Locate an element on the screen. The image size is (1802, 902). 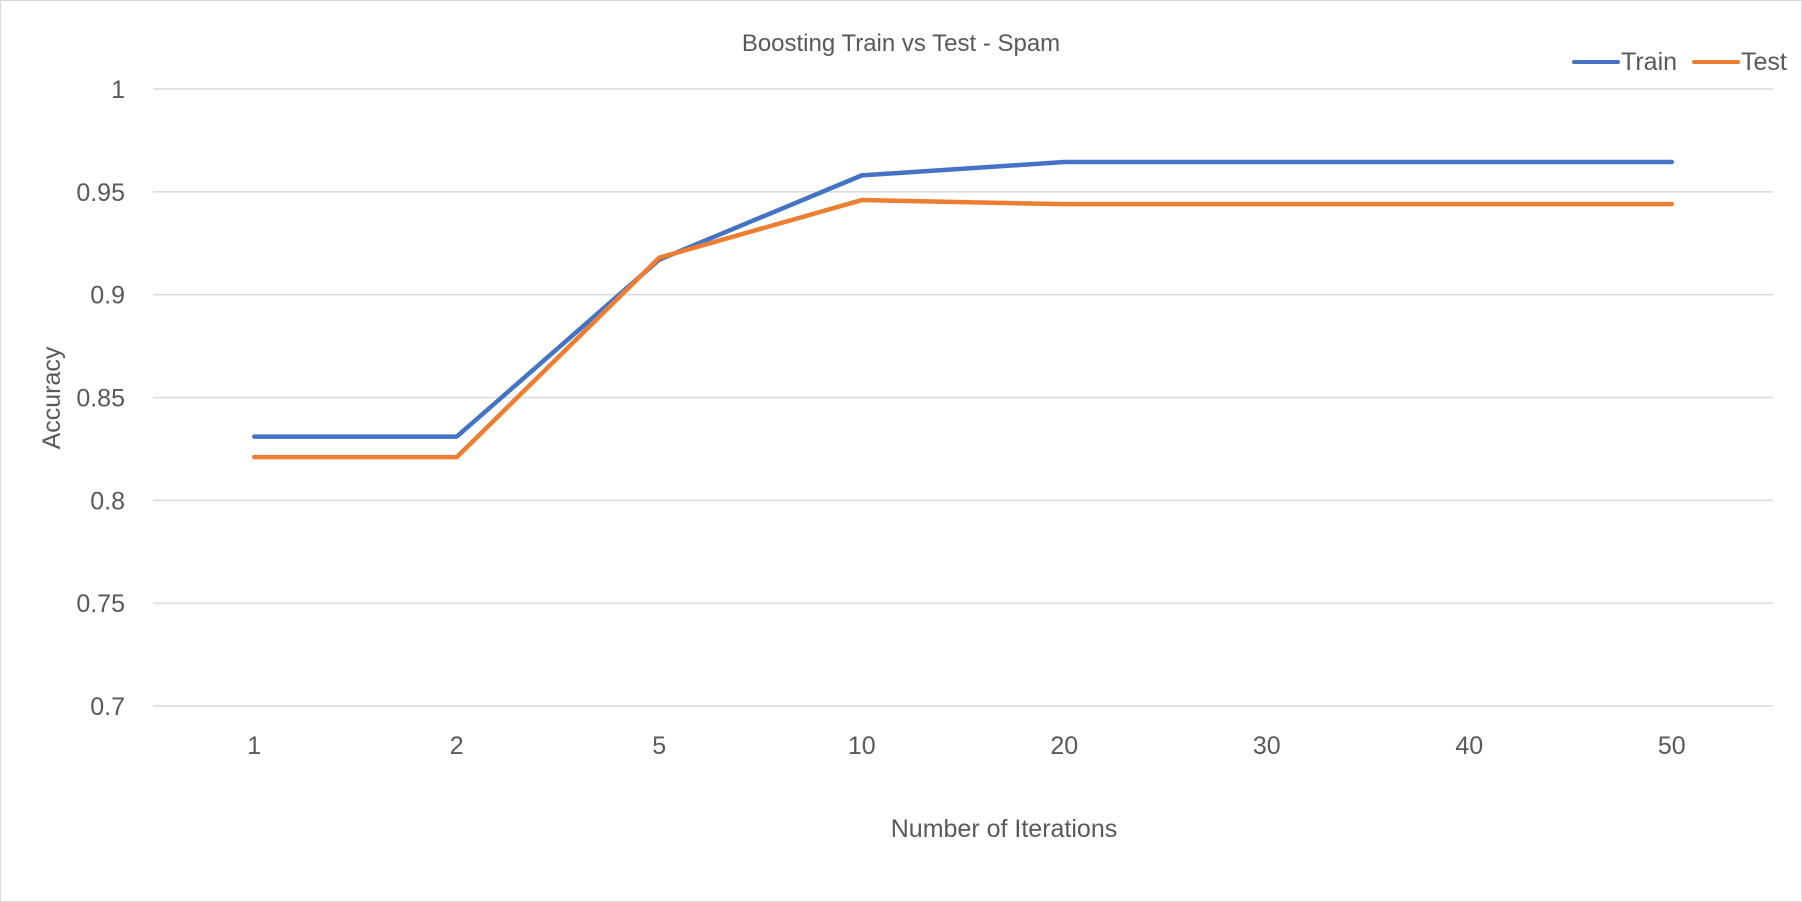
x-axis-title: Number of Iterations is located at coordinates (1004, 829).